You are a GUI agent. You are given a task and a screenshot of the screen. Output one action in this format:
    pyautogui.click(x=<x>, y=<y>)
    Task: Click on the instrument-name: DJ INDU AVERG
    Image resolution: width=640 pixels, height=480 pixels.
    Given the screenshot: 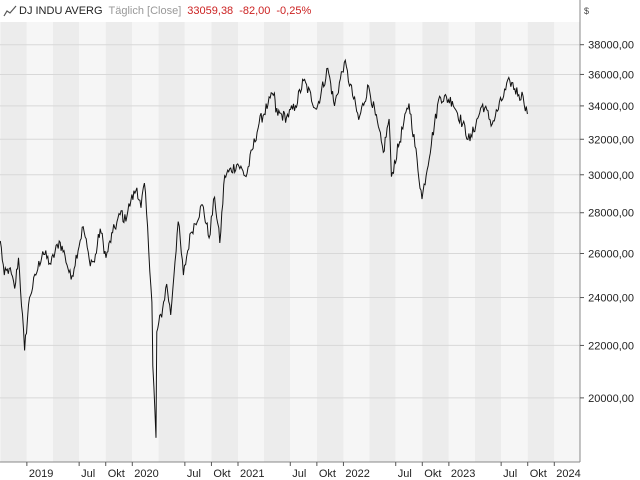 What is the action you would take?
    pyautogui.click(x=61, y=11)
    